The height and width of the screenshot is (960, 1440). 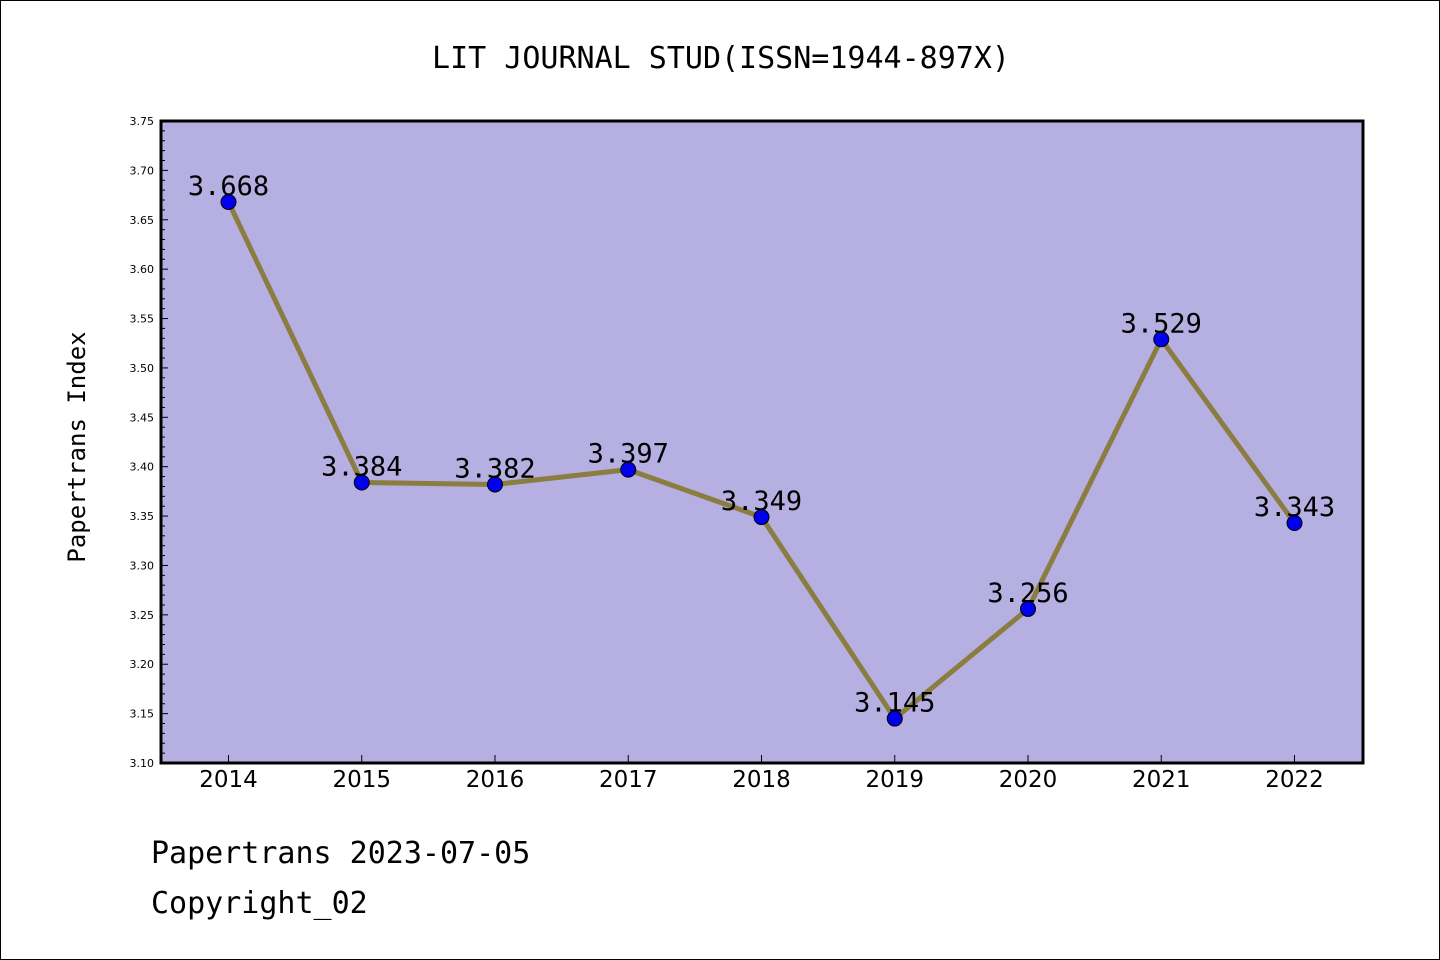 What do you see at coordinates (142, 417) in the screenshot?
I see `y-tick-label: 3.45` at bounding box center [142, 417].